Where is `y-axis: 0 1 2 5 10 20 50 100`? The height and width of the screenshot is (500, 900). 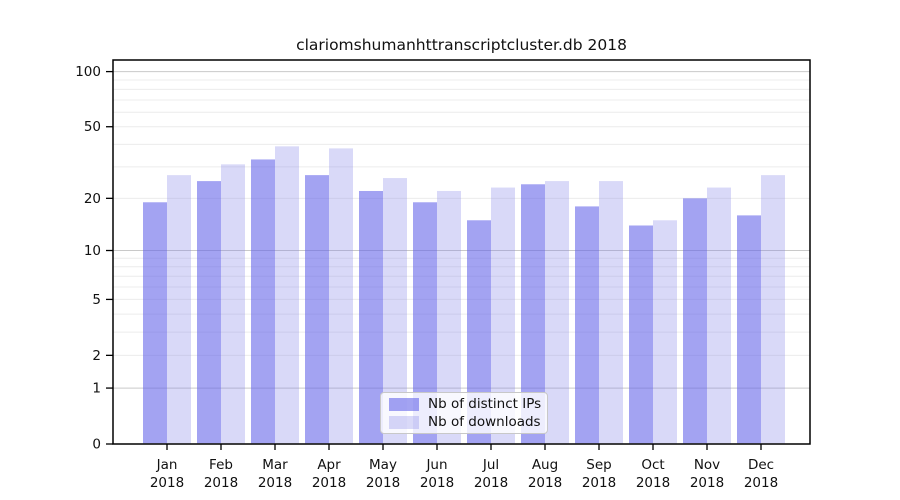
y-axis: 0 1 2 5 10 20 50 100 is located at coordinates (94, 258).